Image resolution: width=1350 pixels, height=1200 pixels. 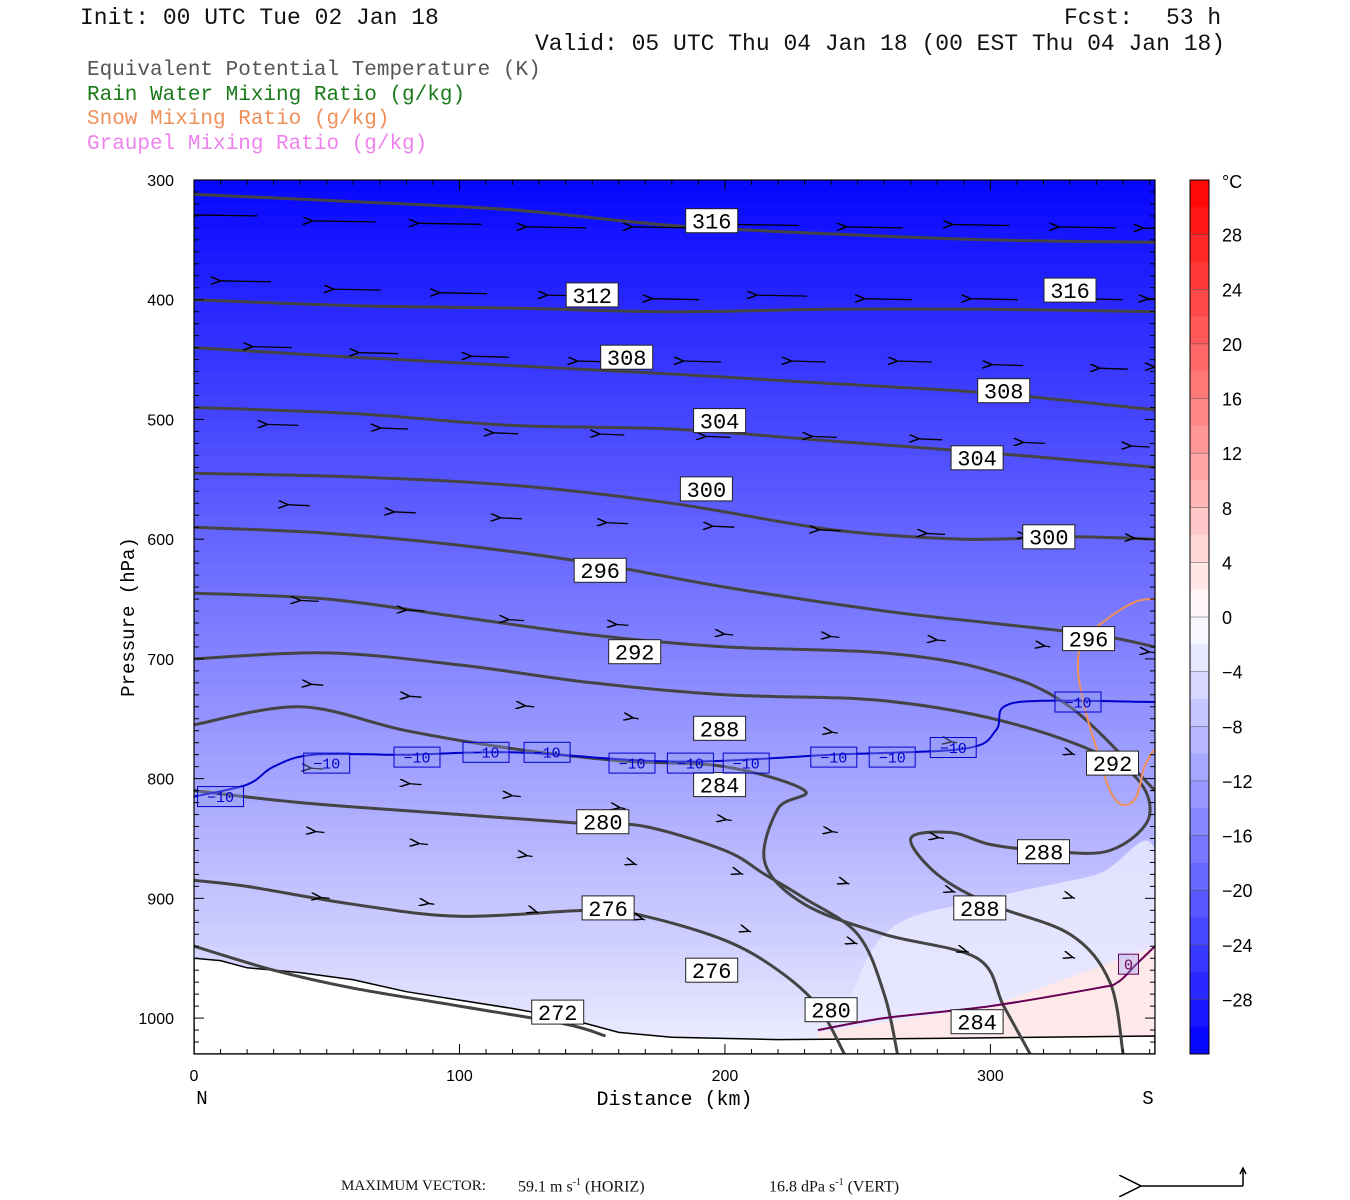 I want to click on theta-e-label-280-box, so click(x=603, y=822).